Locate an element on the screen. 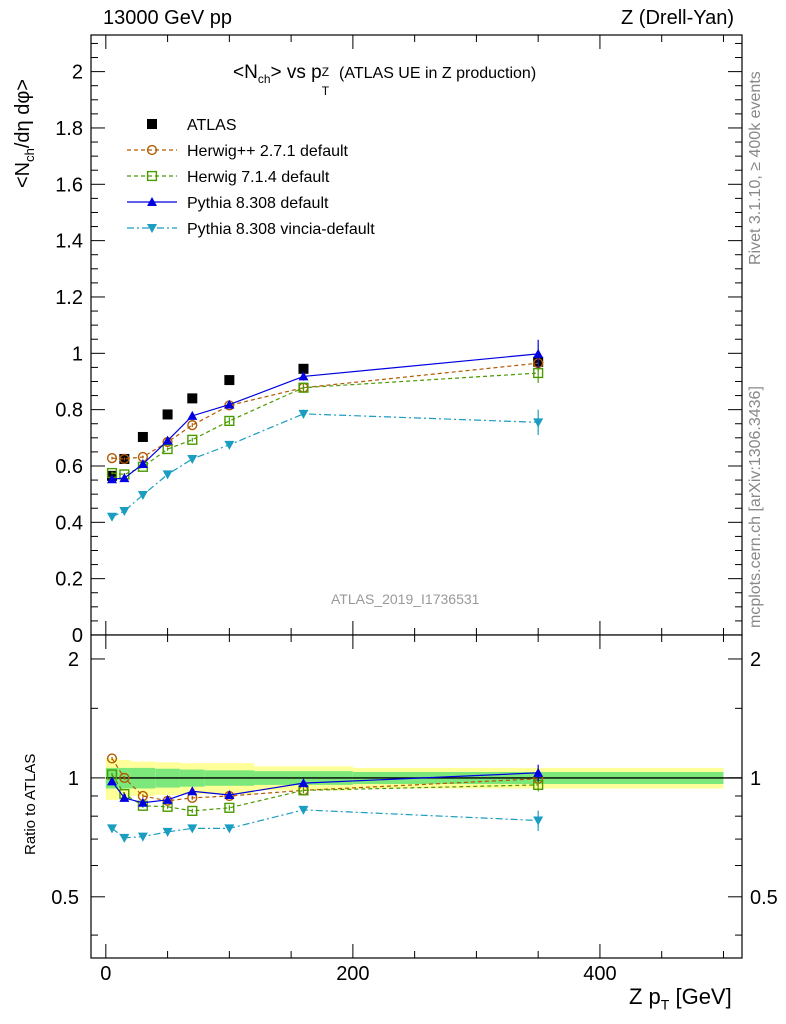 This screenshot has height=1024, width=786. legend-marker-pythia is located at coordinates (152, 201).